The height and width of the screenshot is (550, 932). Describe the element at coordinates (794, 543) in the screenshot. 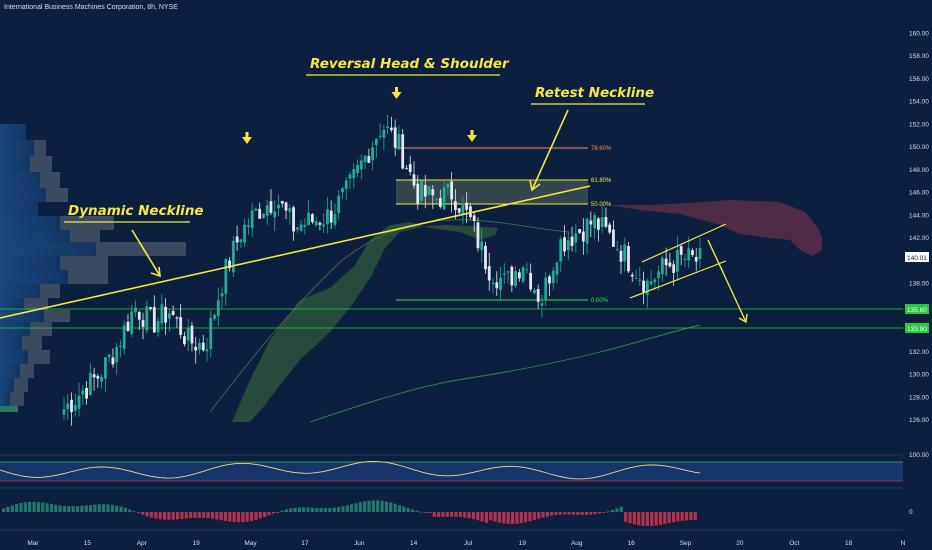

I see `x-tick-label: Oct` at that location.